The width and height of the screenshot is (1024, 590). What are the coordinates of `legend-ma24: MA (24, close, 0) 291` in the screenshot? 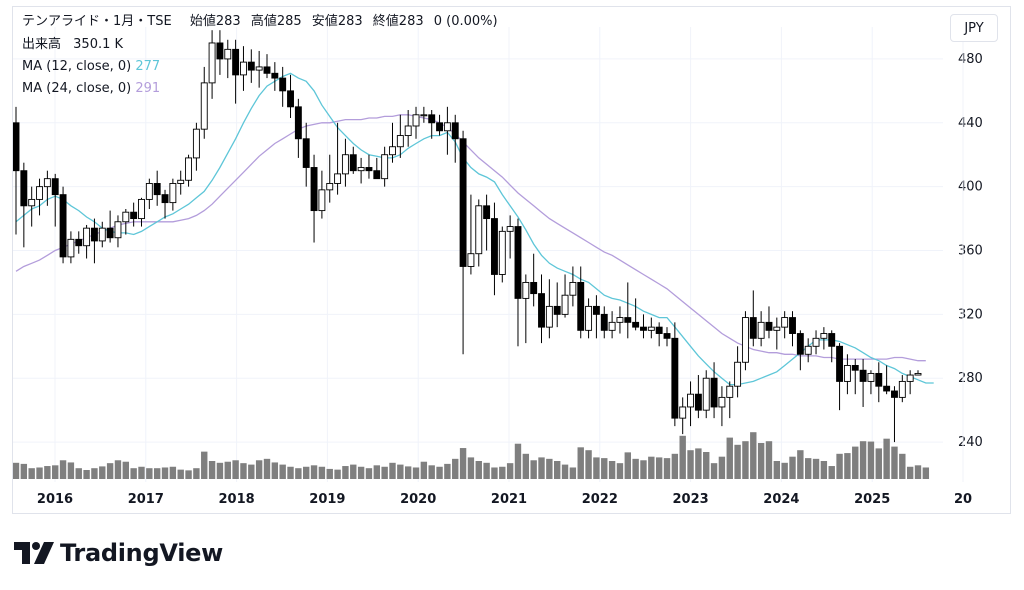 It's located at (91, 89).